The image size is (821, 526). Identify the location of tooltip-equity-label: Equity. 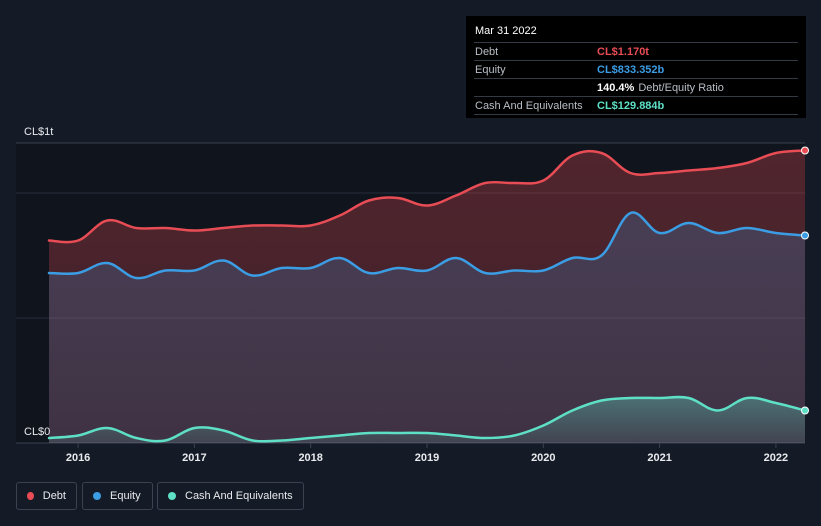
(490, 69).